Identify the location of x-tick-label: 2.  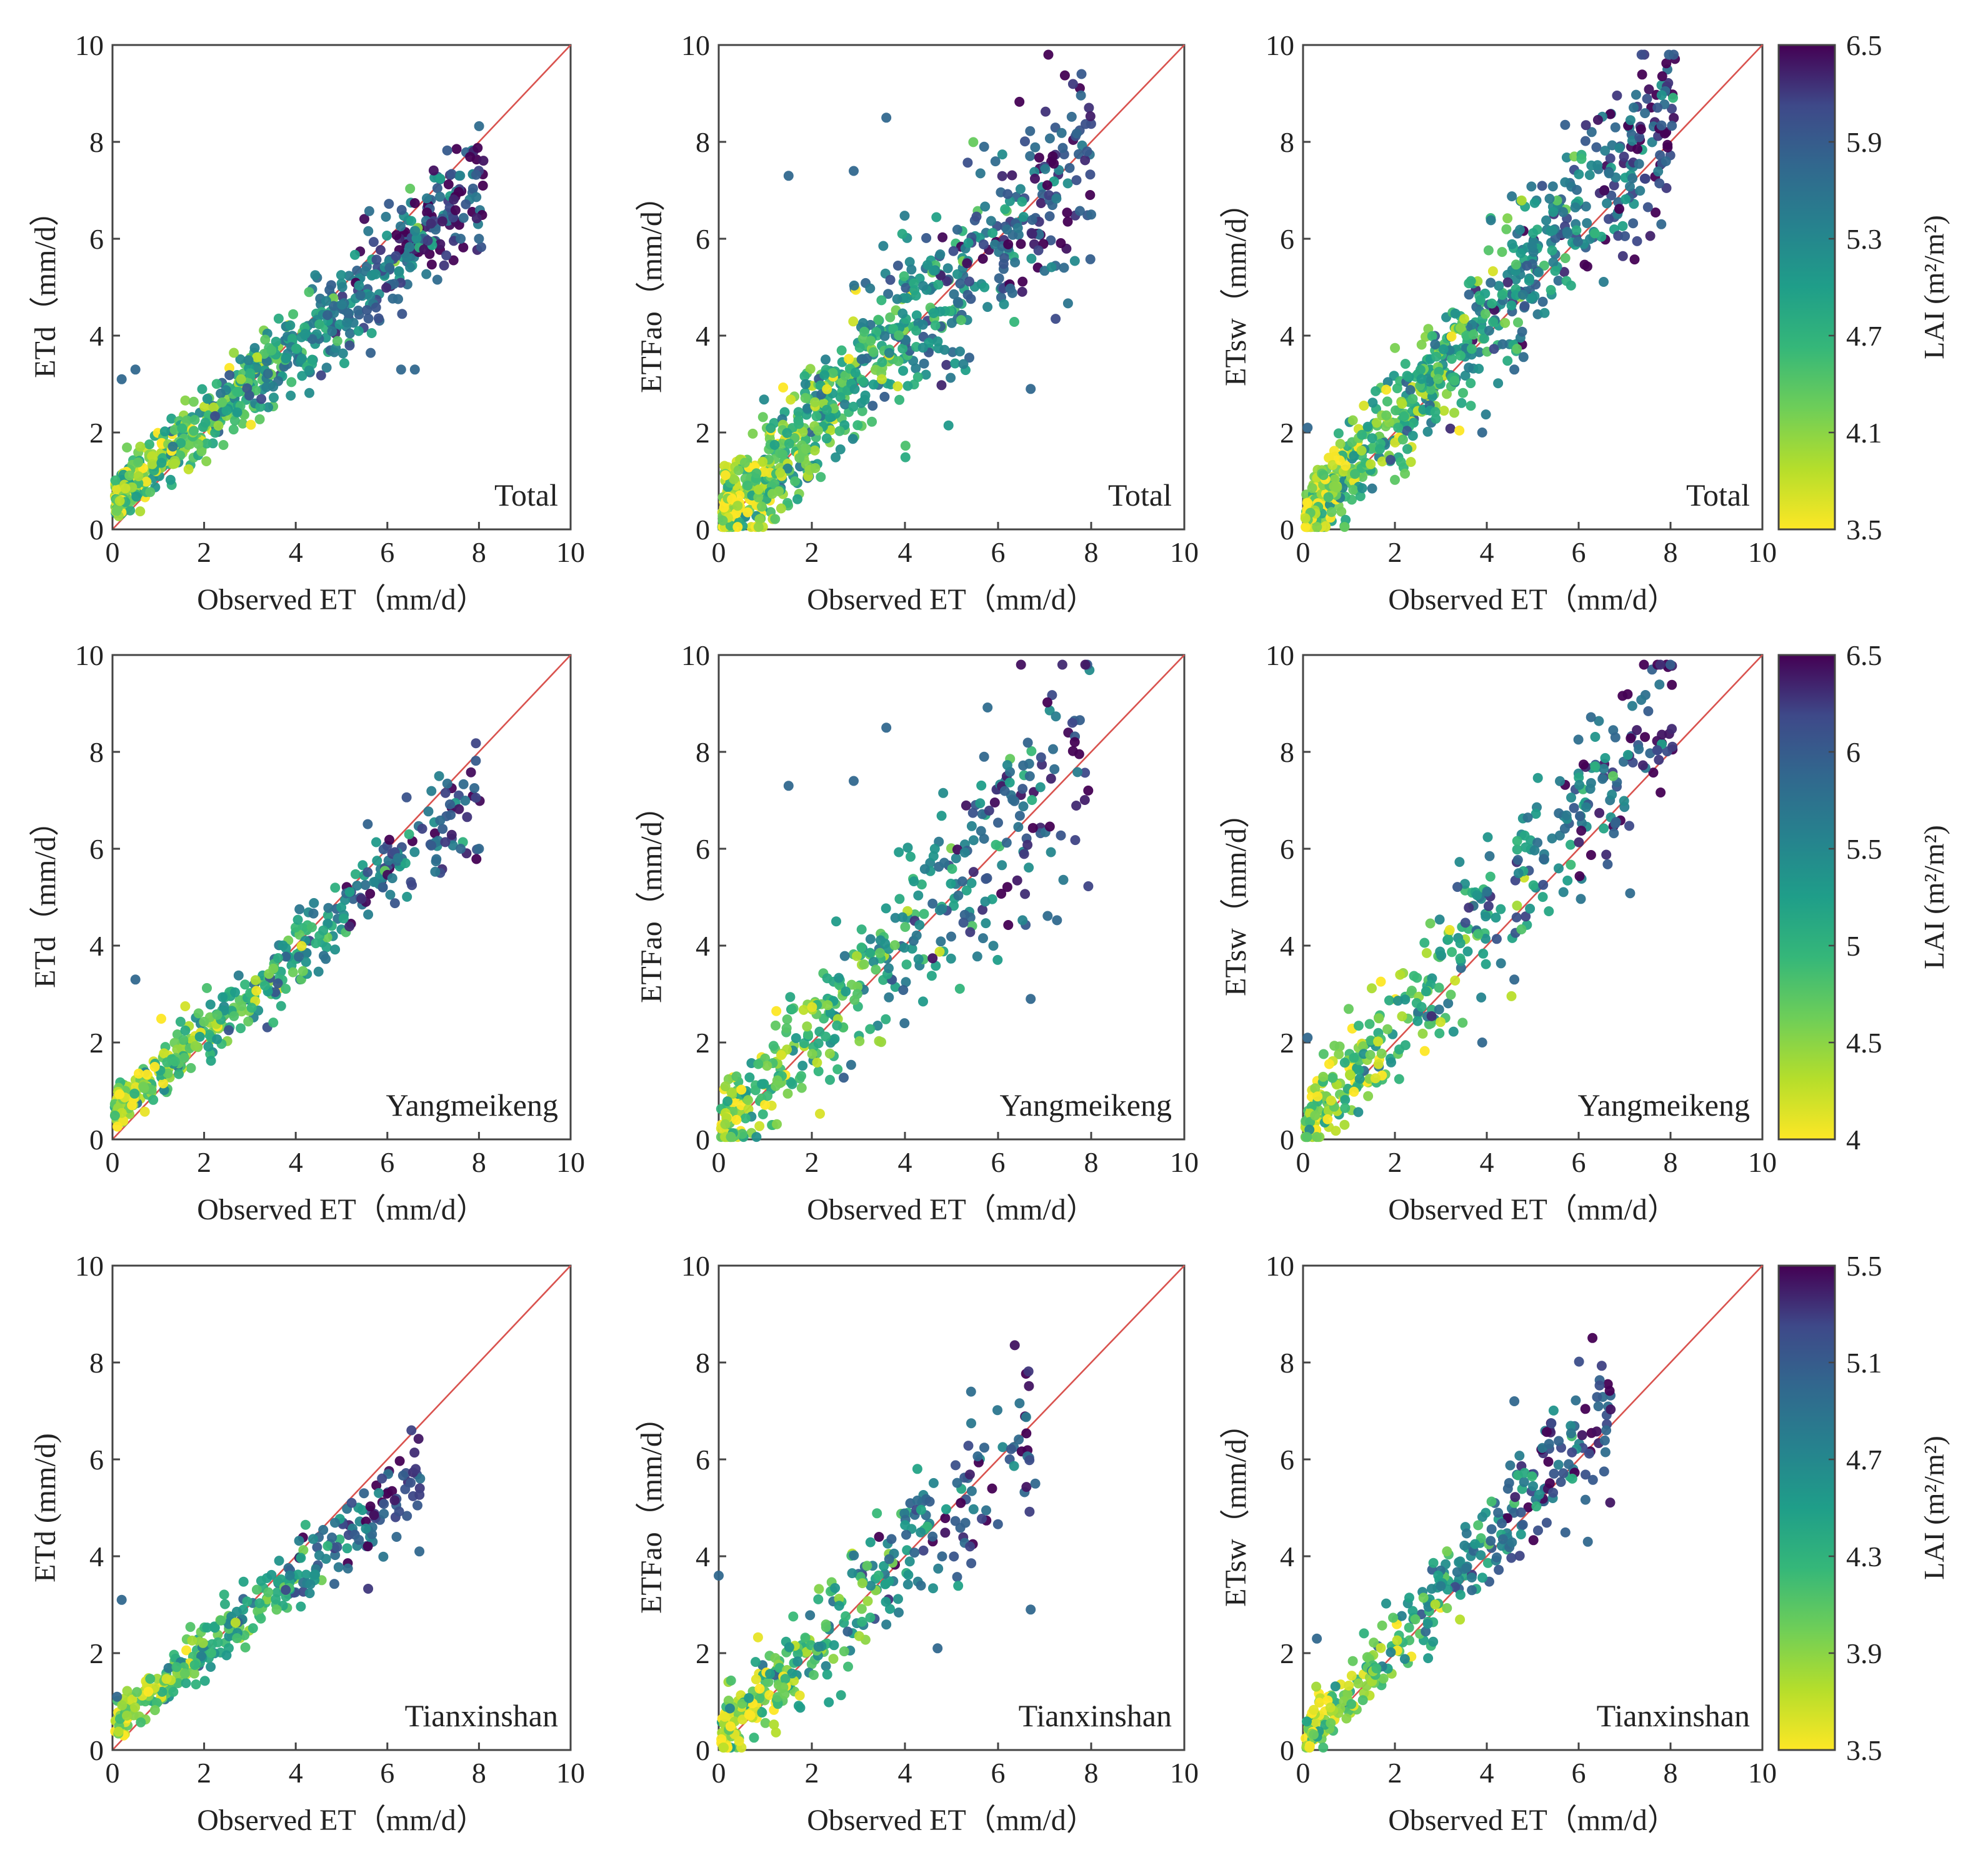
(812, 1773).